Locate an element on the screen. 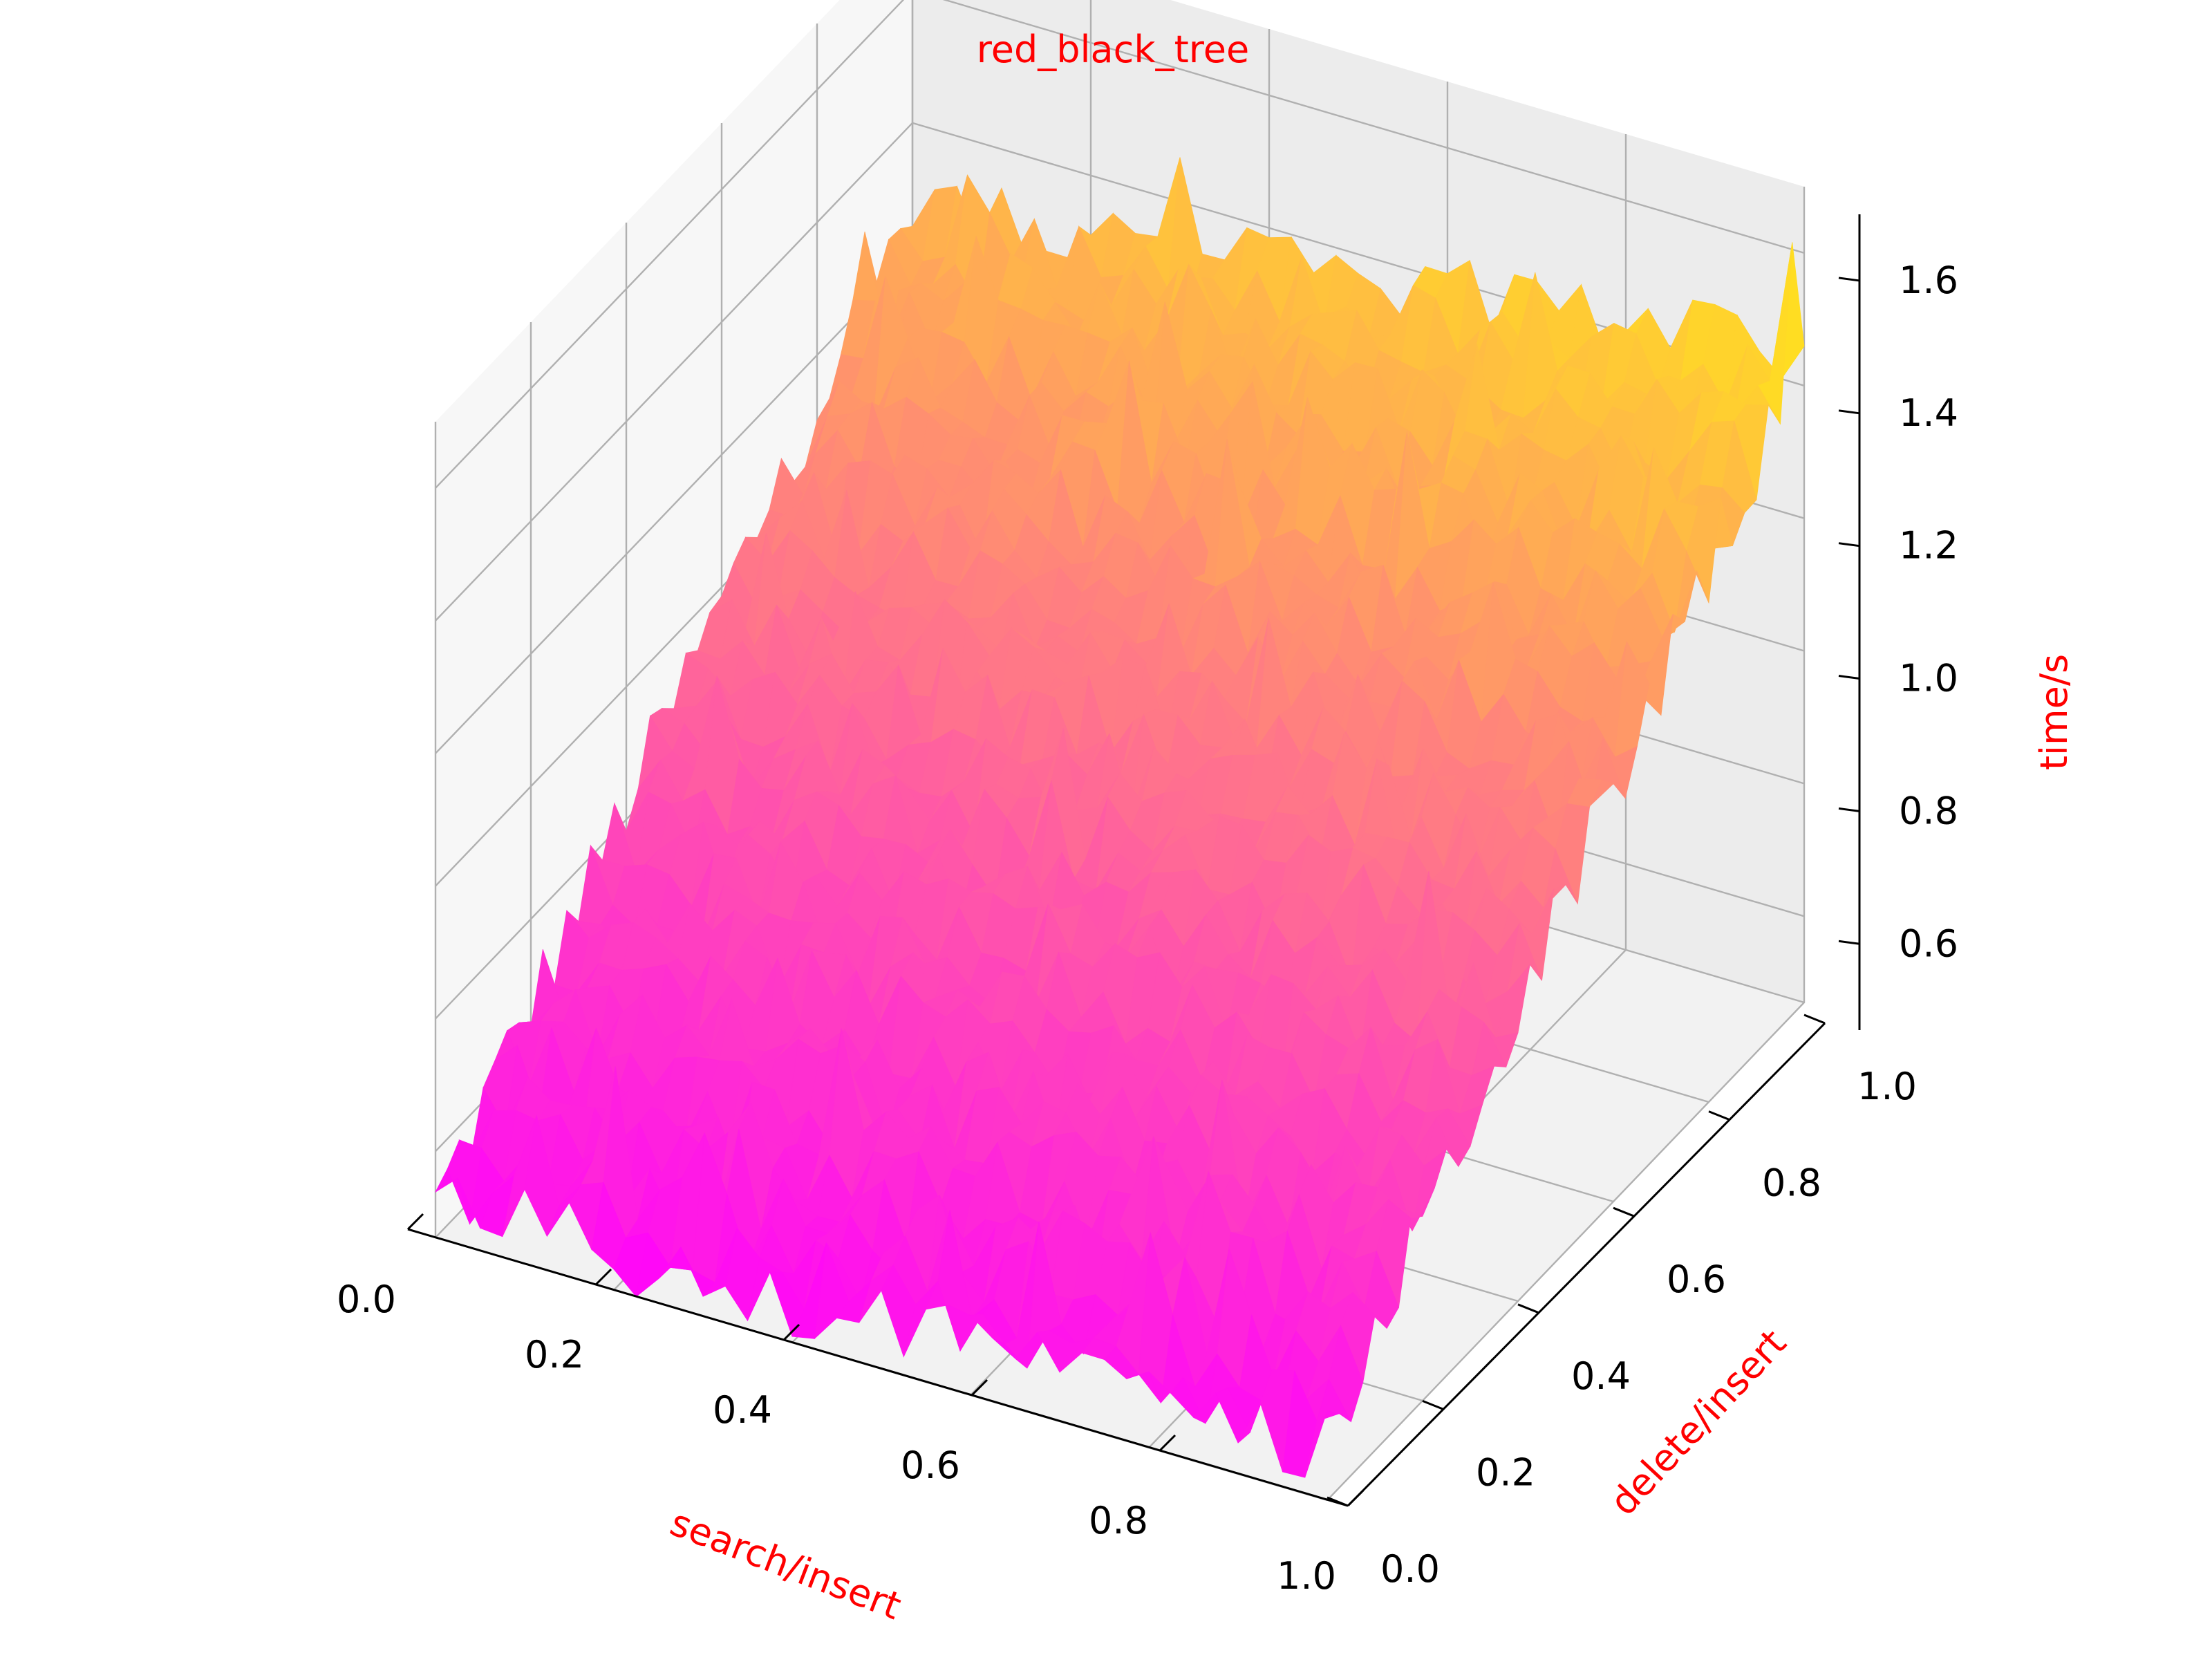  x-axis-label: search/insert is located at coordinates (786, 1564).